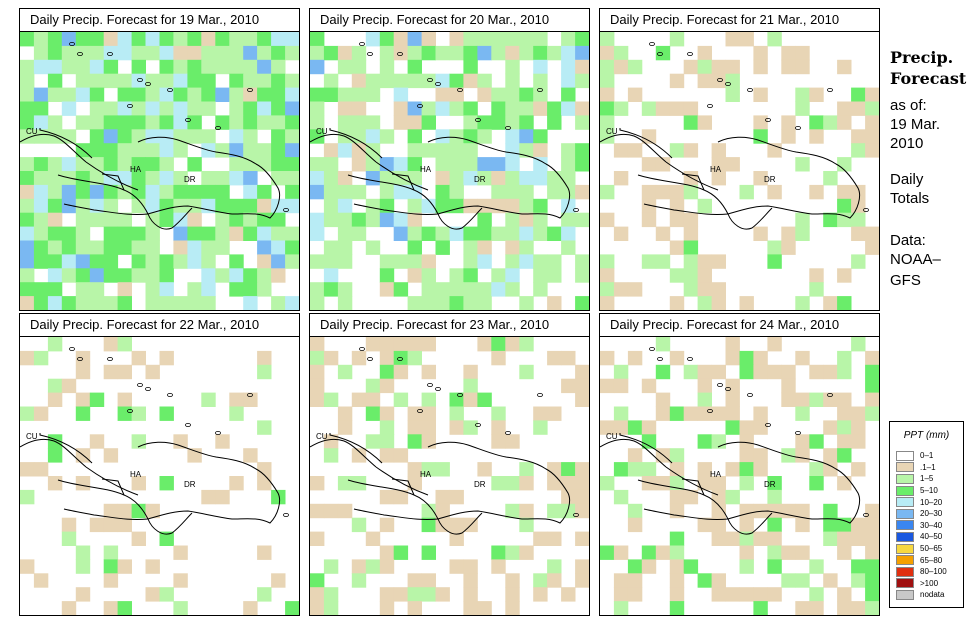 The image size is (975, 635). Describe the element at coordinates (921, 560) in the screenshot. I see `legend-item: 65–80` at that location.